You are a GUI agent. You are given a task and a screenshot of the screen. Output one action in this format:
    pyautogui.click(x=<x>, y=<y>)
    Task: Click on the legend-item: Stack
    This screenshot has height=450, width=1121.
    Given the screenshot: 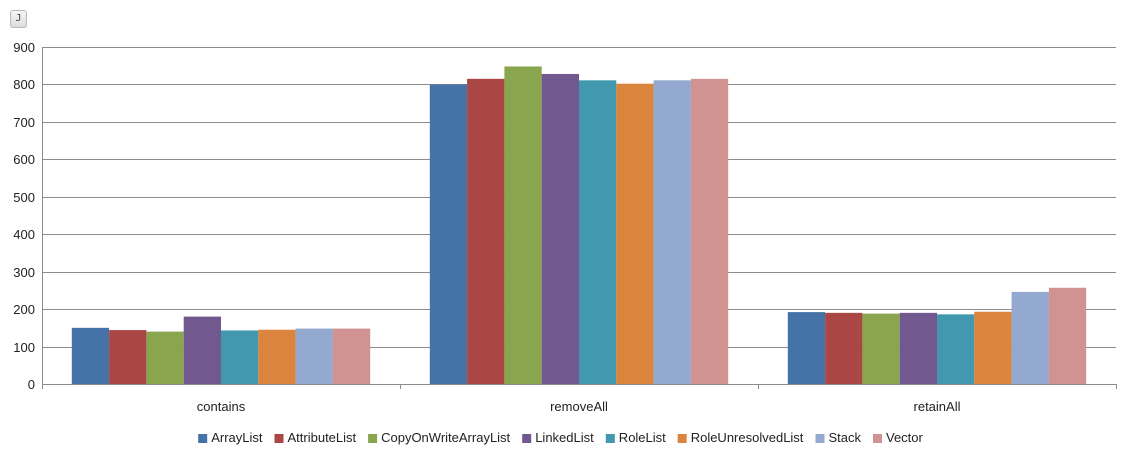 What is the action you would take?
    pyautogui.click(x=838, y=437)
    